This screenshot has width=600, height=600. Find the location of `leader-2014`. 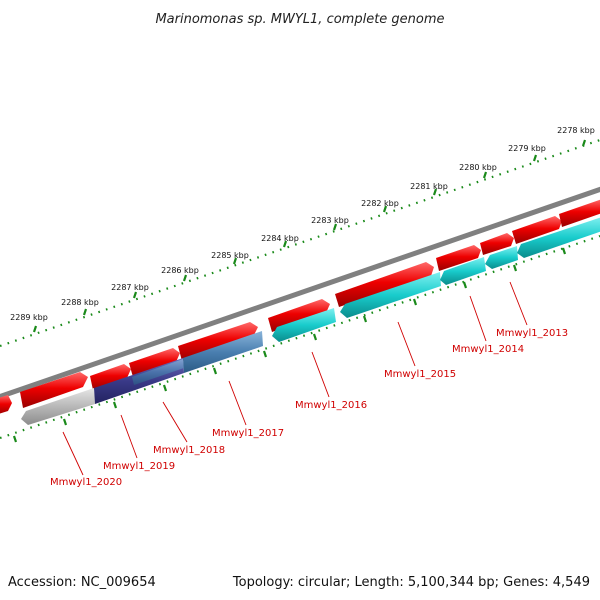

leader-2014 is located at coordinates (478, 318).